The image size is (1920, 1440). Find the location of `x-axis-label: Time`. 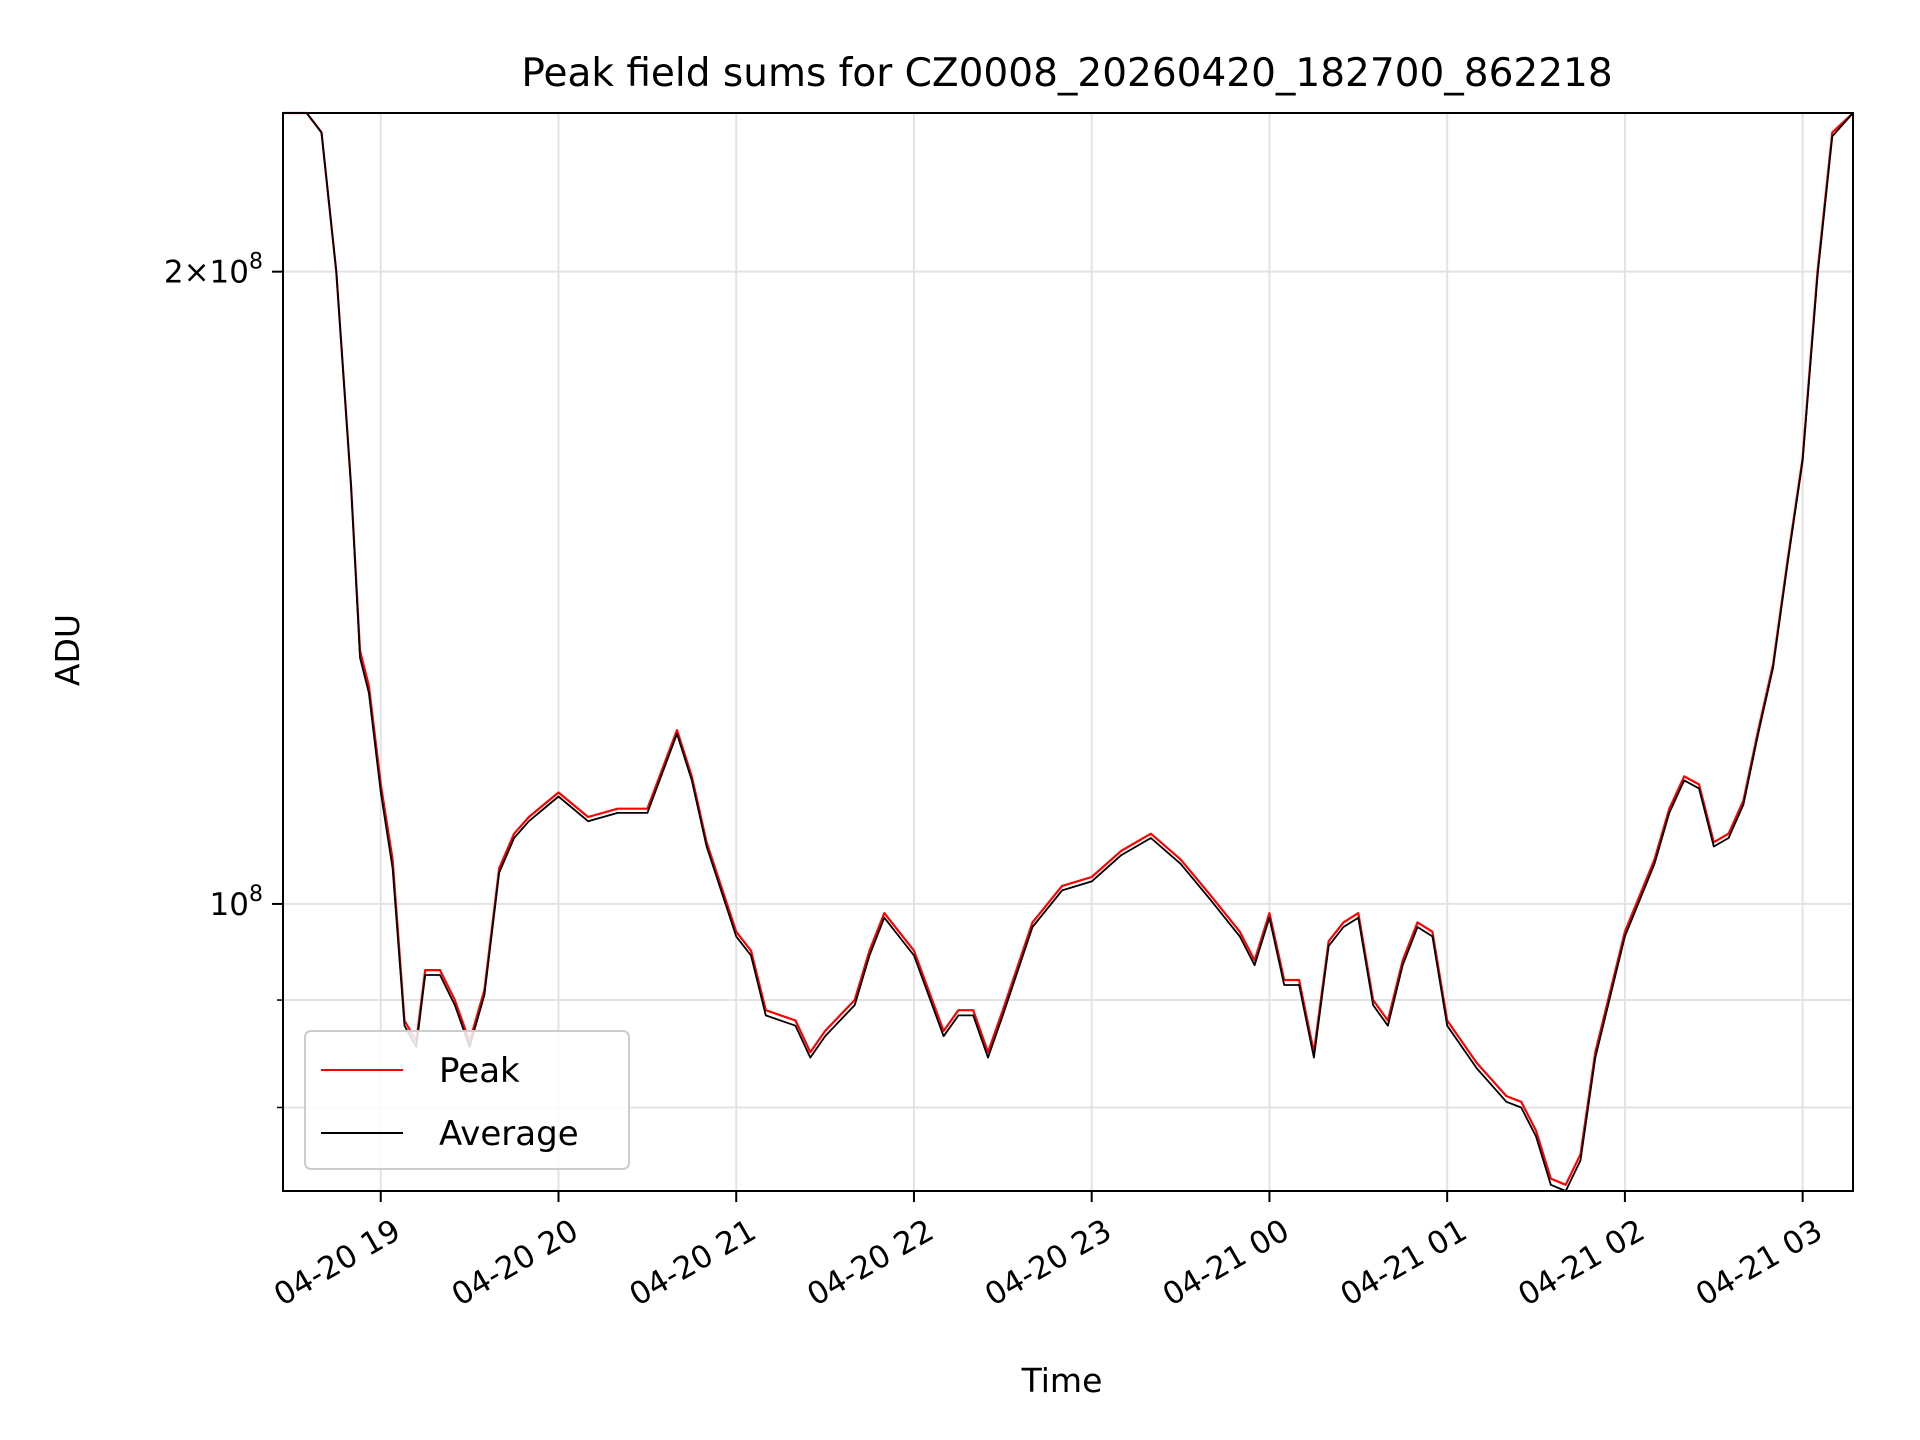

x-axis-label: Time is located at coordinates (1062, 1380).